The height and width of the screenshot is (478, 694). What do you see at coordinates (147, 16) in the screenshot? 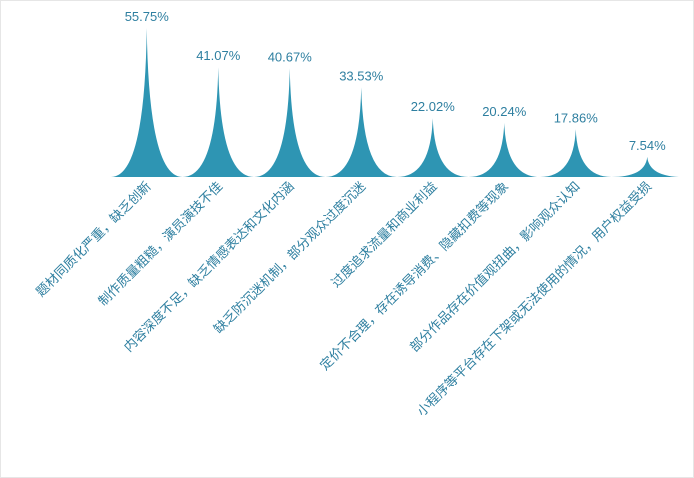
I see `data-label: 55.75%` at bounding box center [147, 16].